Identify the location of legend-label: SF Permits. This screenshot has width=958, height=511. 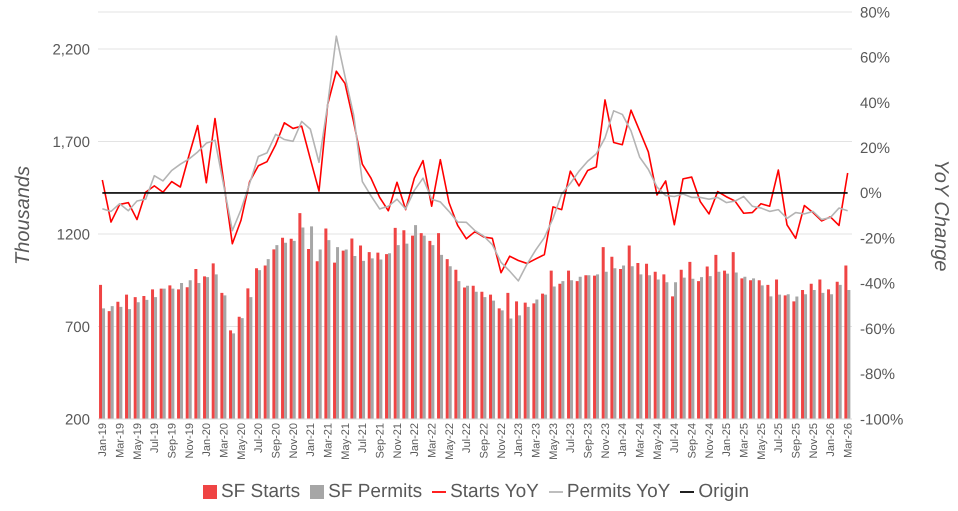
(375, 491).